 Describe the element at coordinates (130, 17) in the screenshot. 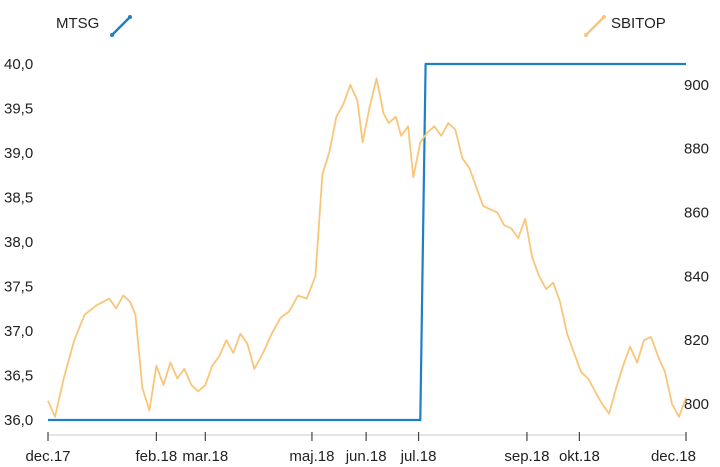

I see `legend-mtsg-dot-end` at that location.